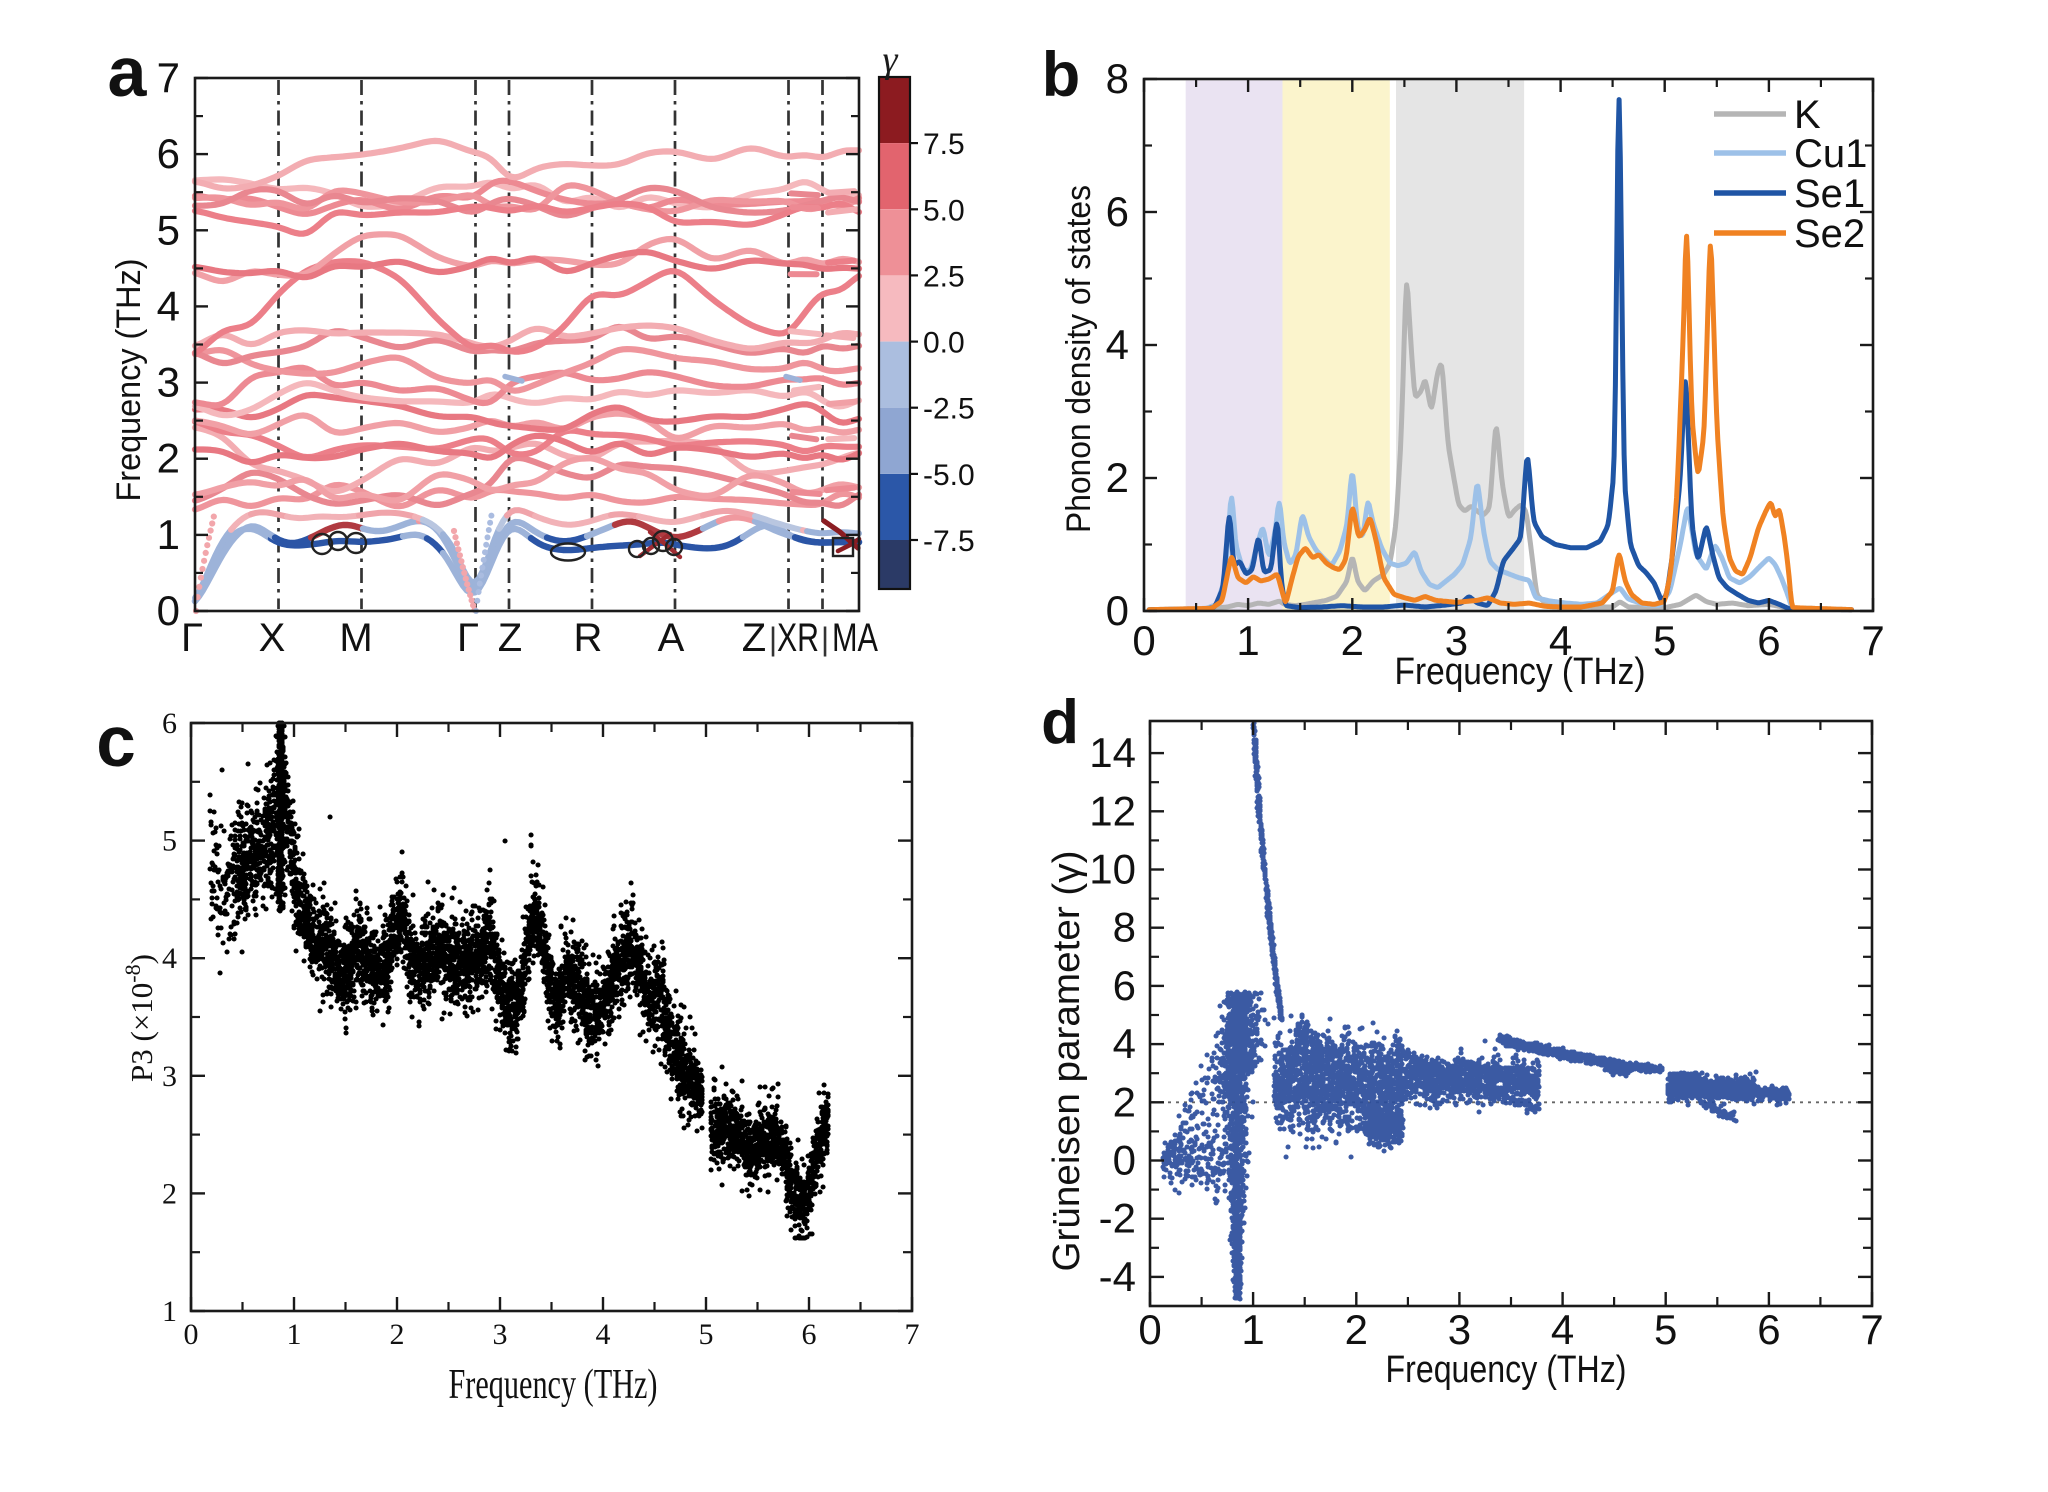  Describe the element at coordinates (116, 742) in the screenshot. I see `svg-text: c` at that location.